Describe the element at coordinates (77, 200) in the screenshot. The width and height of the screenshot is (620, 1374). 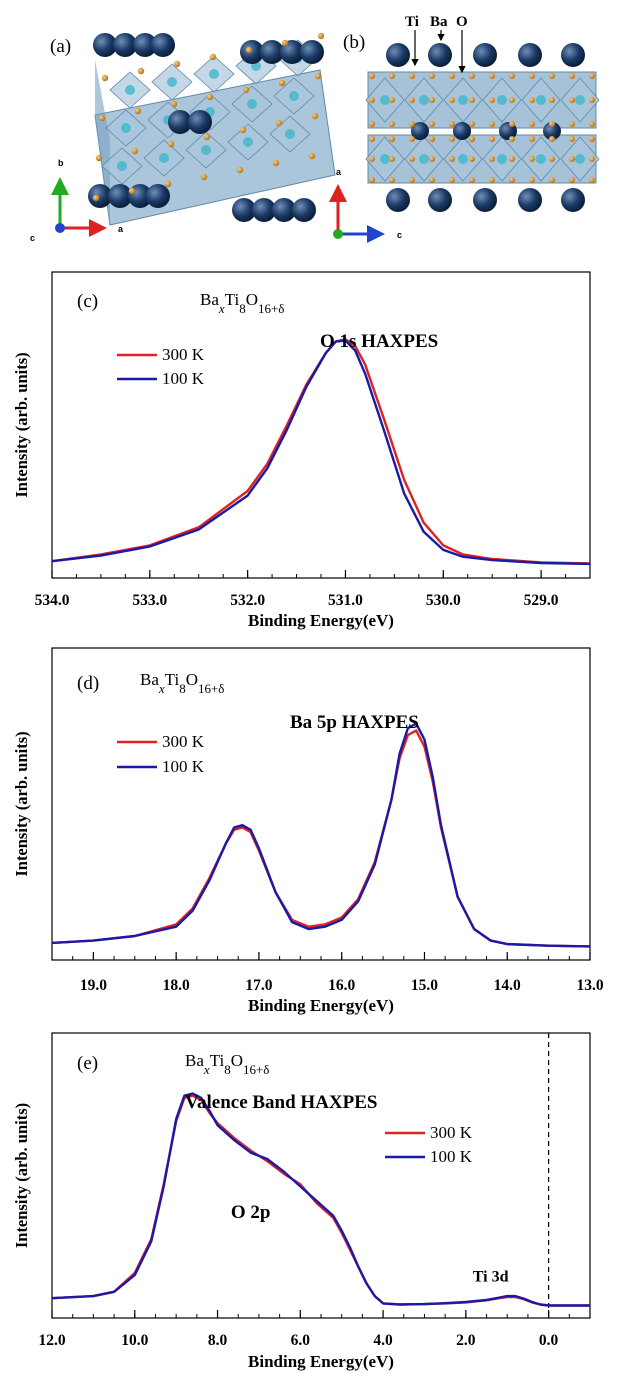
I see `axes-triad-a: b a c` at that location.